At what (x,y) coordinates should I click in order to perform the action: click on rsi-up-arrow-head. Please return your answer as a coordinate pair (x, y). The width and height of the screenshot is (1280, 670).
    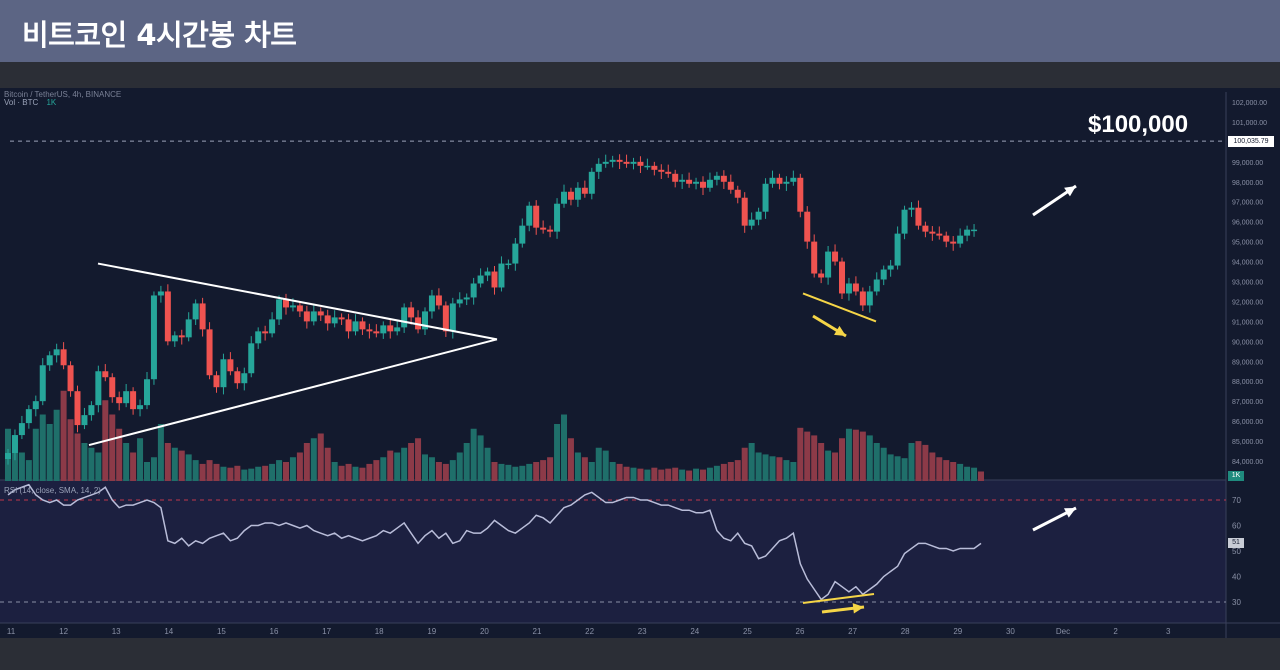
    Looking at the image, I should click on (1070, 513).